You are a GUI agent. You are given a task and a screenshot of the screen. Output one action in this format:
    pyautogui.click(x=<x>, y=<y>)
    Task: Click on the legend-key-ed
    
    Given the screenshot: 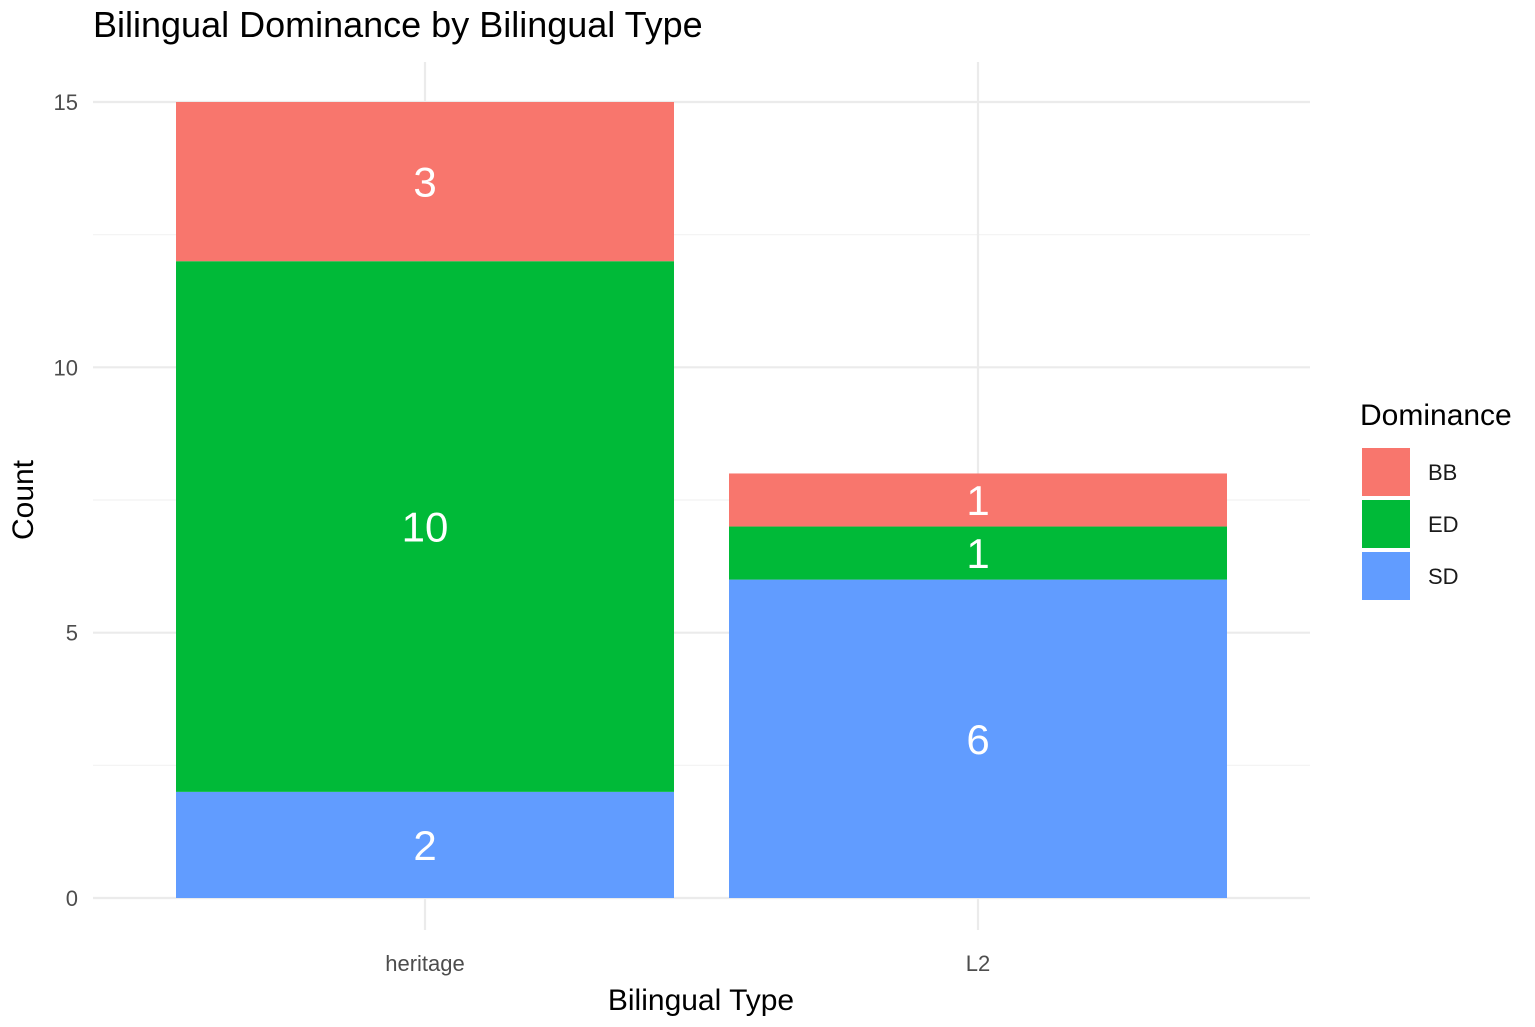 What is the action you would take?
    pyautogui.click(x=1386, y=524)
    